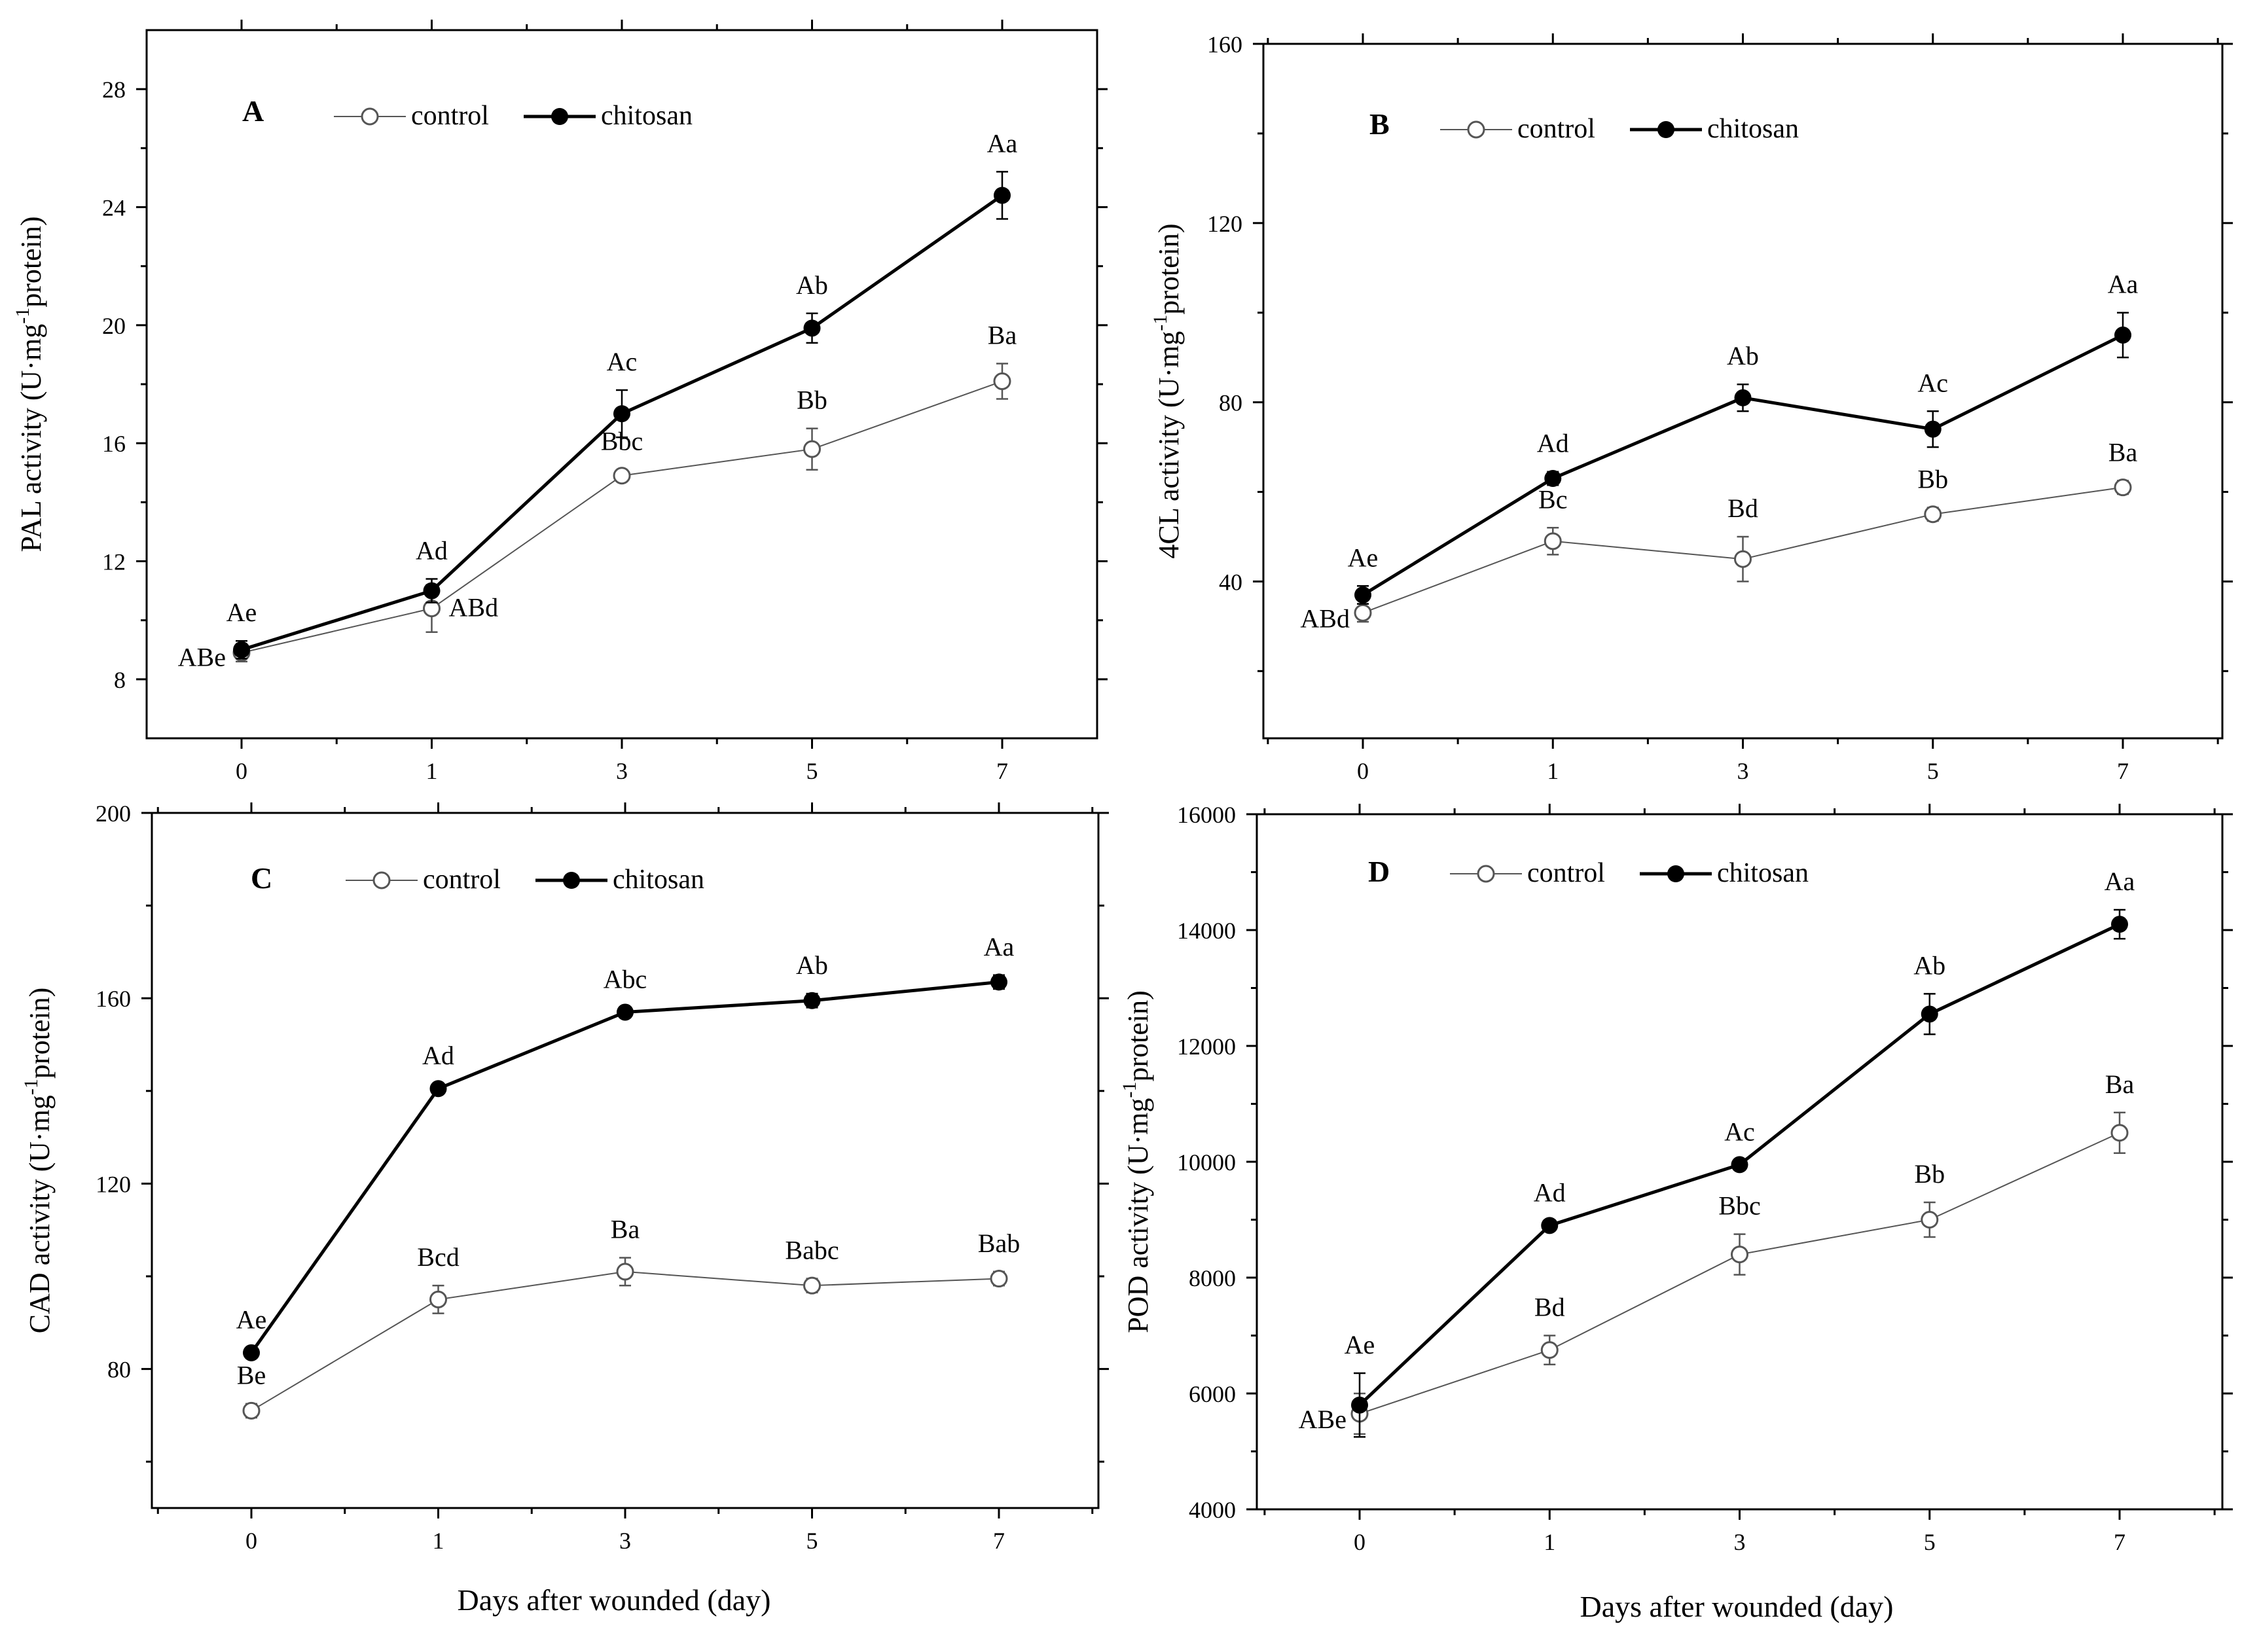 The width and height of the screenshot is (2242, 1652). I want to click on x-tick-label: 1, so click(1549, 1542).